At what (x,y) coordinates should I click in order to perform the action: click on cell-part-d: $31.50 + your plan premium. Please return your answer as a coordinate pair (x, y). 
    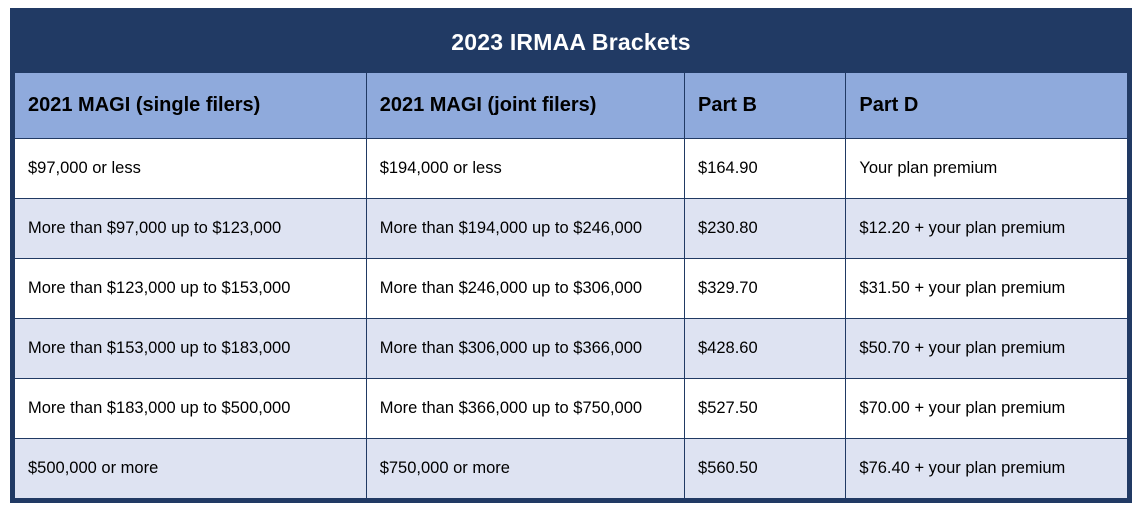
    Looking at the image, I should click on (986, 288).